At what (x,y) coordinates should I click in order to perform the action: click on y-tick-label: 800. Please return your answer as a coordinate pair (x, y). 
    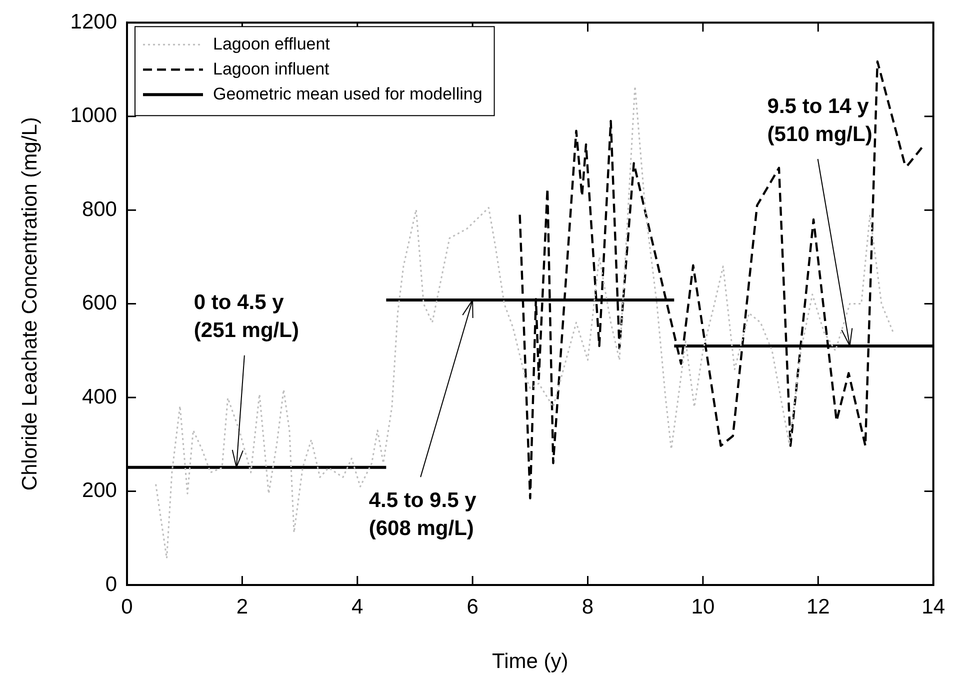
    Looking at the image, I should click on (99, 209).